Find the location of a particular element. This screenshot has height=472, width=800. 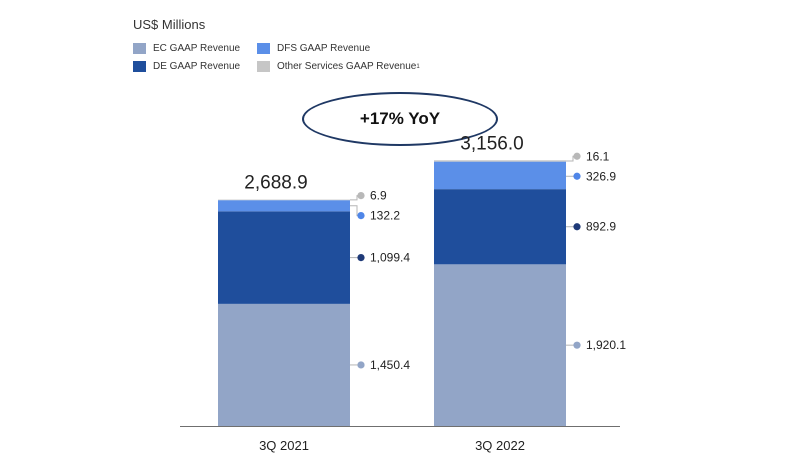

yoy-callout-text: +17% YoY is located at coordinates (400, 118).